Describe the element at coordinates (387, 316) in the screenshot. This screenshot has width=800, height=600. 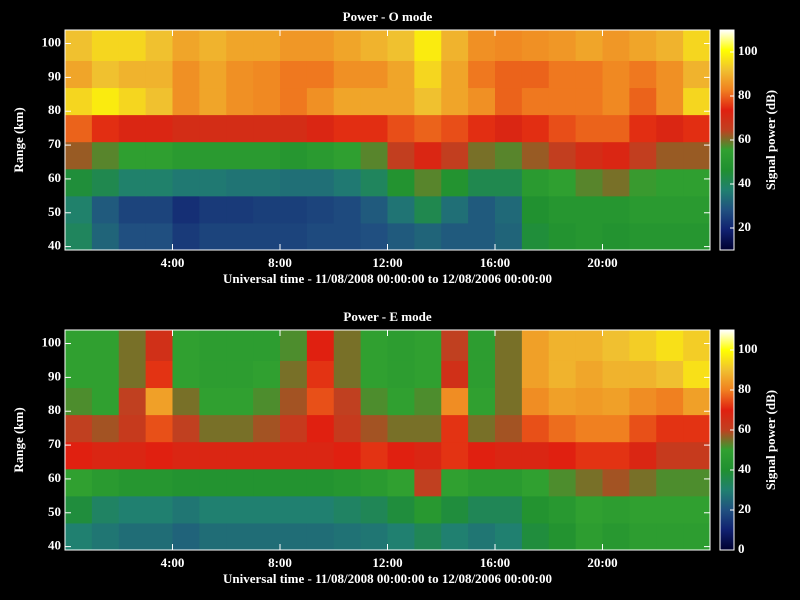
I see `chart-title: Power - E mode` at that location.